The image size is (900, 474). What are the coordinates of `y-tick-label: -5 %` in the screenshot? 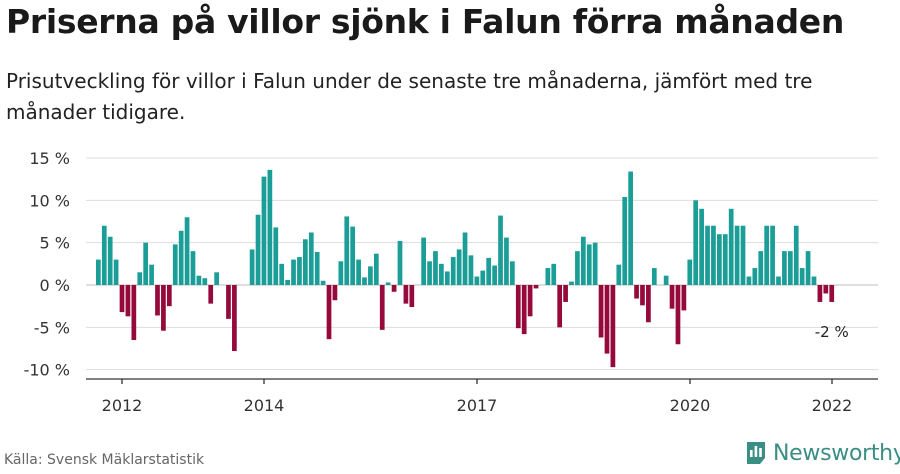 It's located at (52, 327).